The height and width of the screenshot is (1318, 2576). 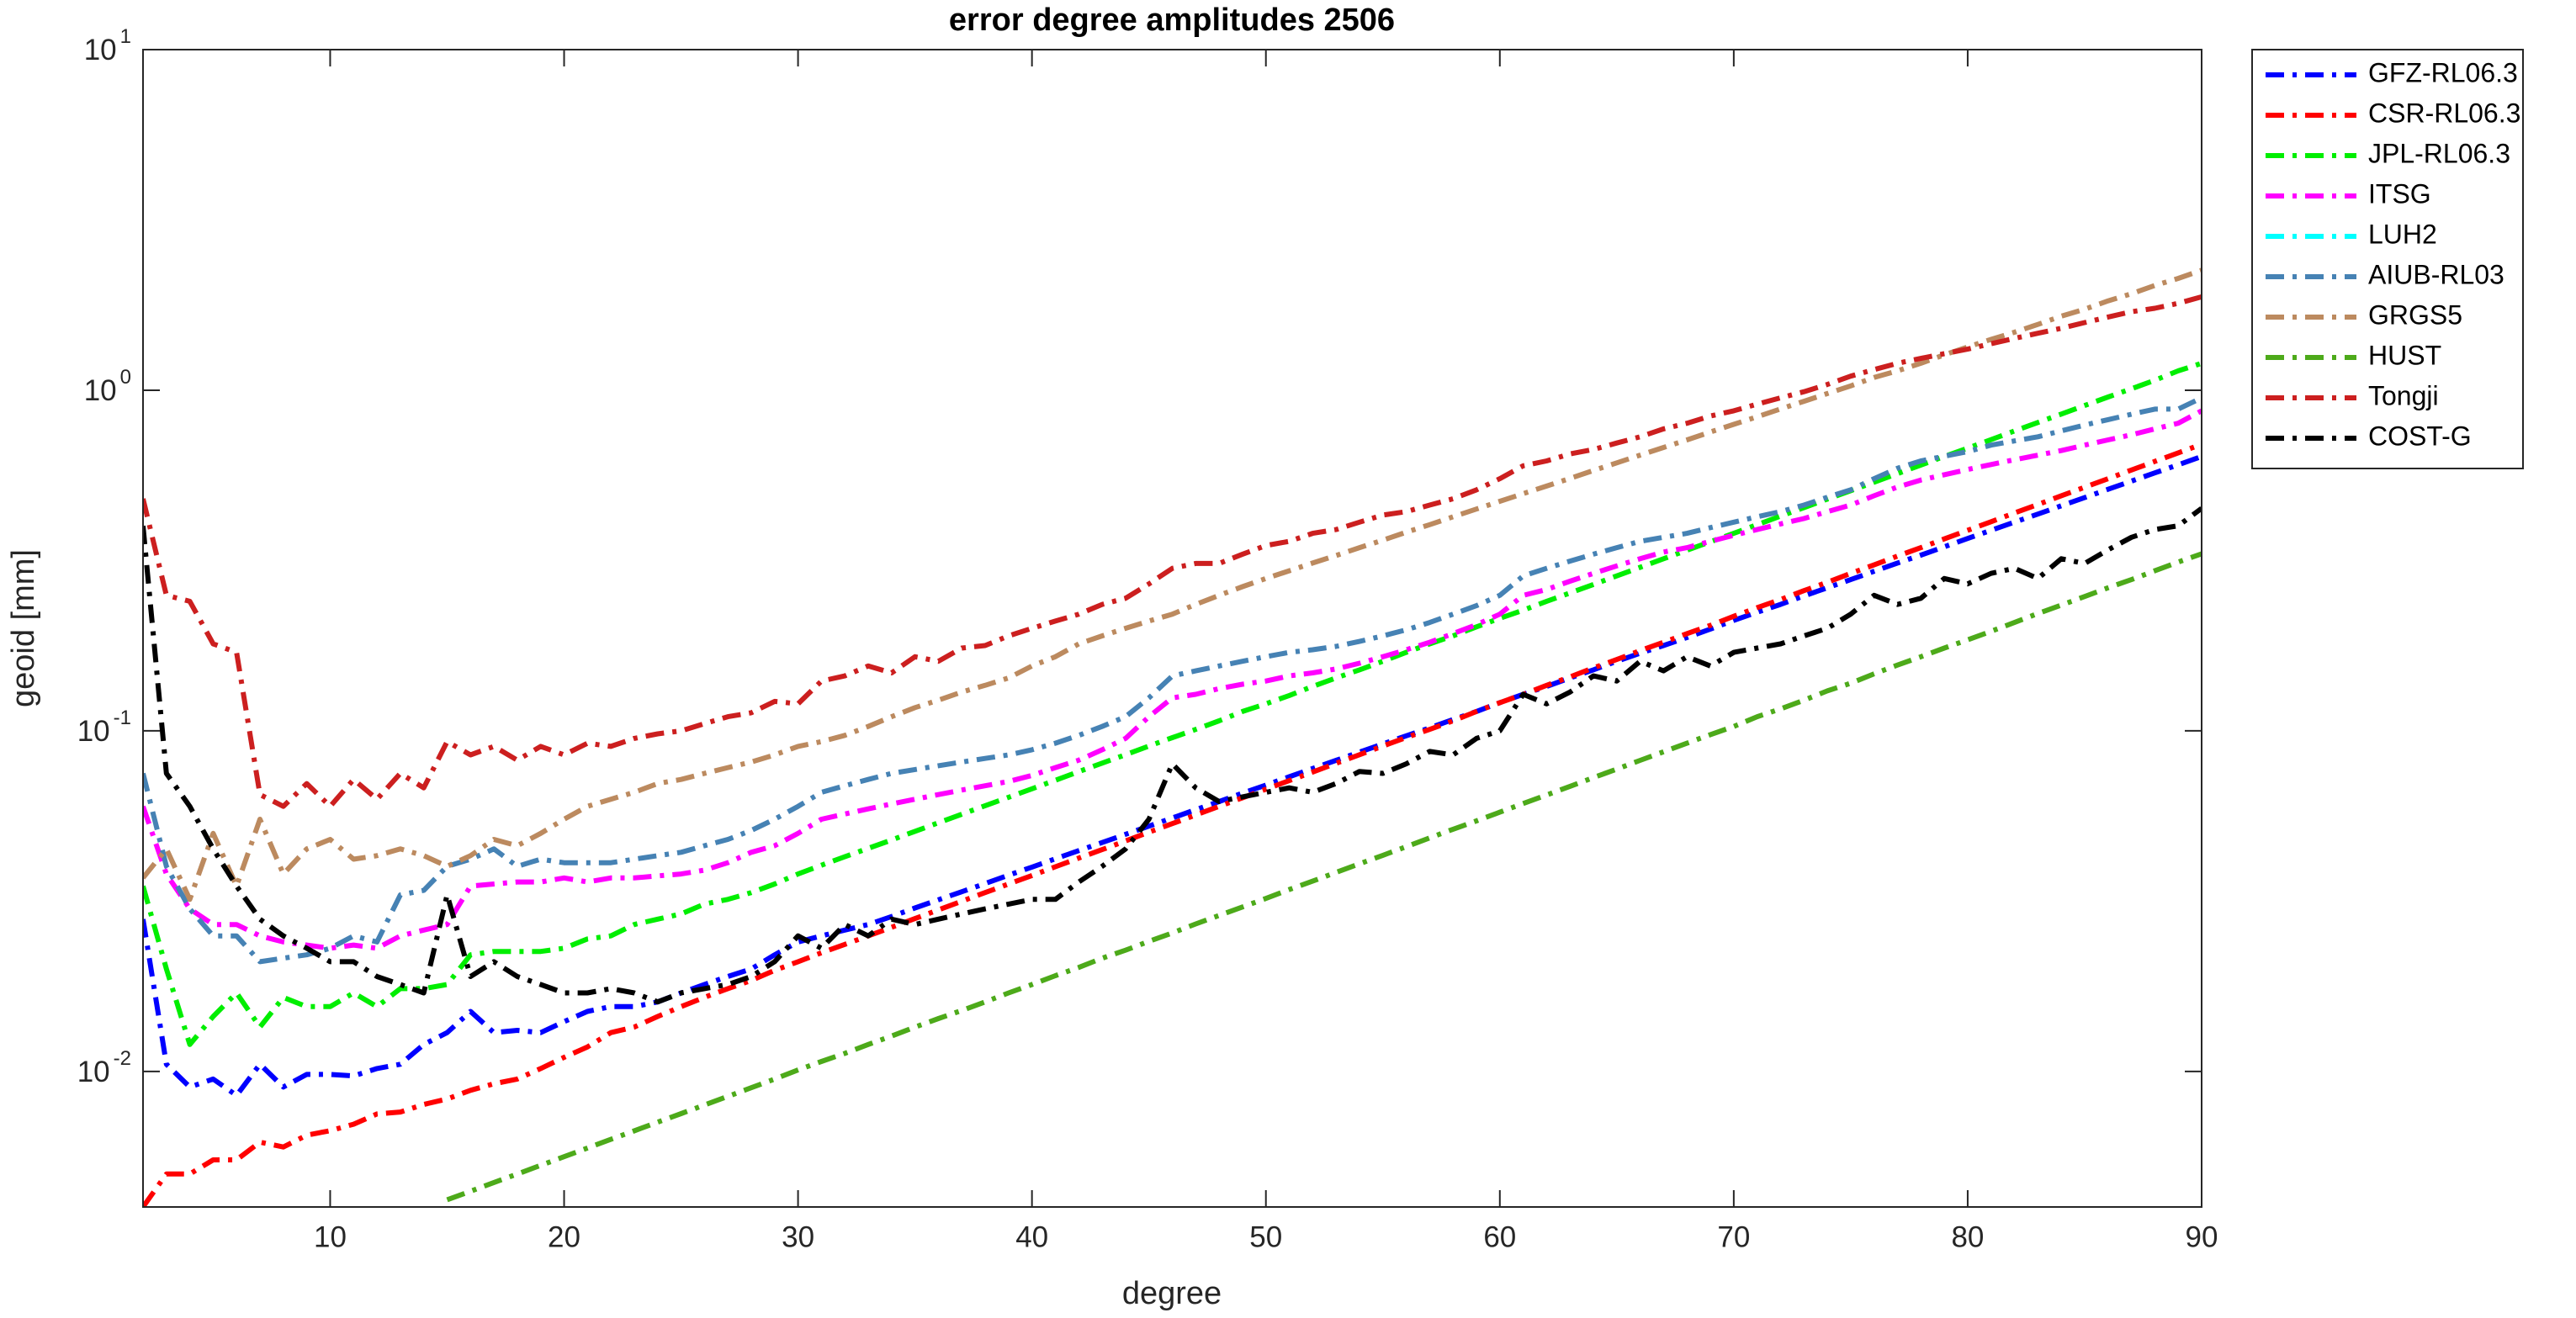 I want to click on y-tick-exponent: 1, so click(x=125, y=36).